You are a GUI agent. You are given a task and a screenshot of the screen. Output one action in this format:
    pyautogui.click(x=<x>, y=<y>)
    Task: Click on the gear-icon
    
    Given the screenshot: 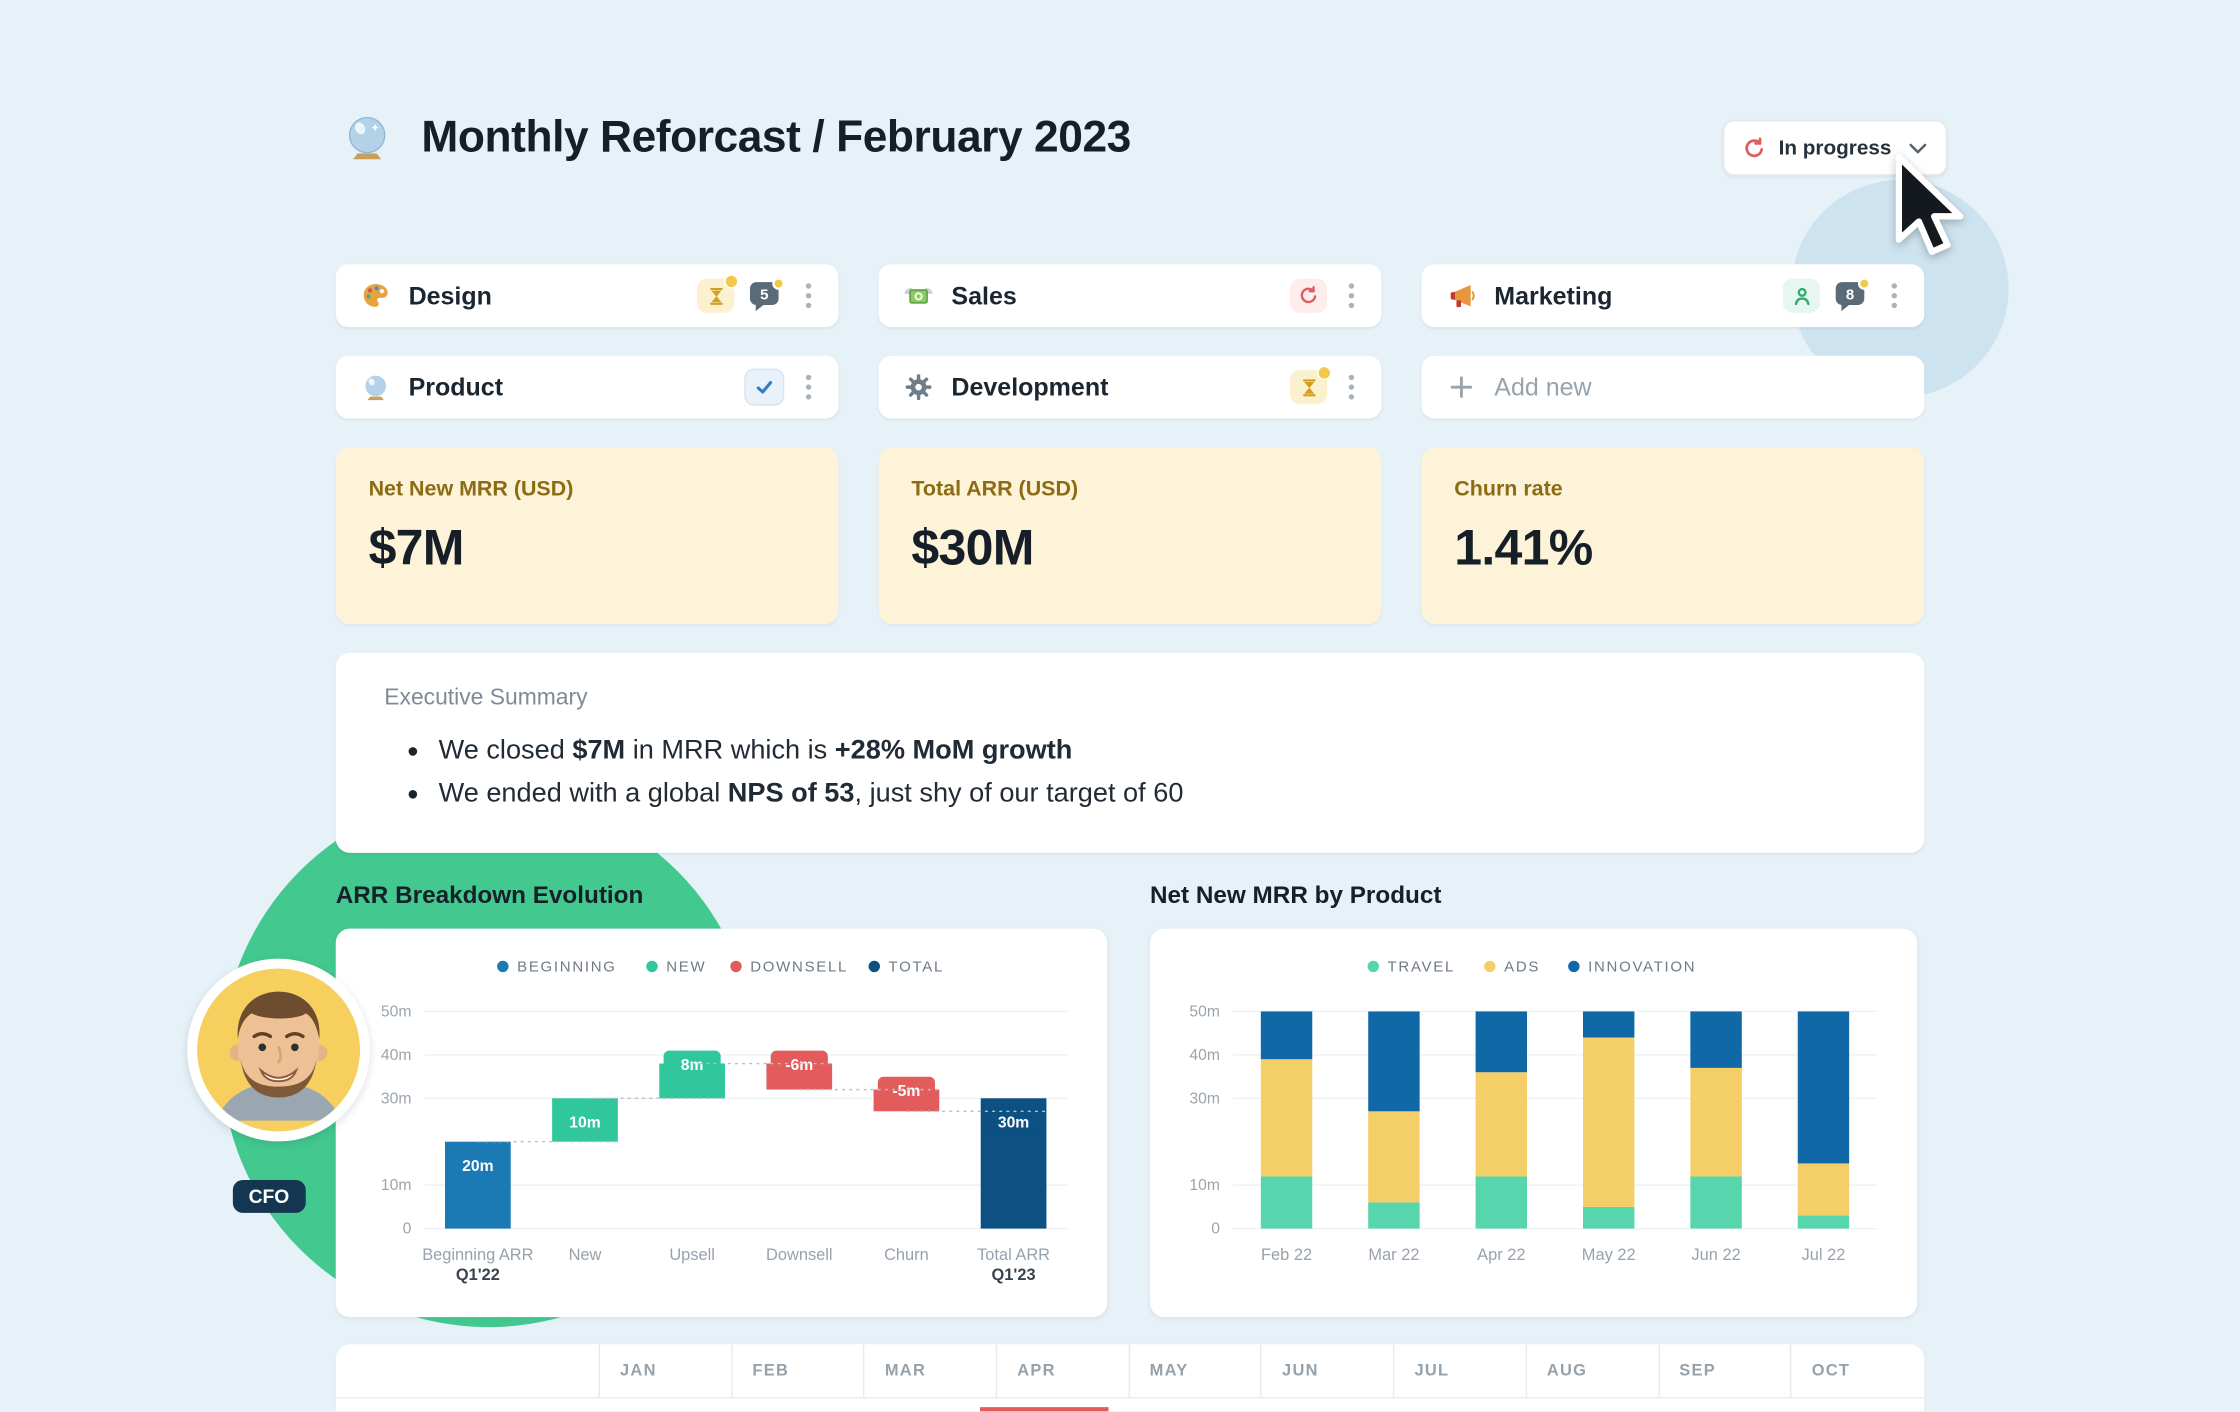 What is the action you would take?
    pyautogui.click(x=918, y=387)
    